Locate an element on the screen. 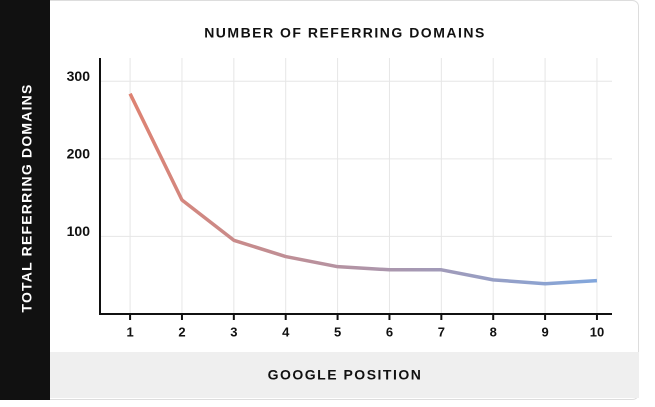 The image size is (655, 407). x-tick-label: 2 is located at coordinates (181, 331).